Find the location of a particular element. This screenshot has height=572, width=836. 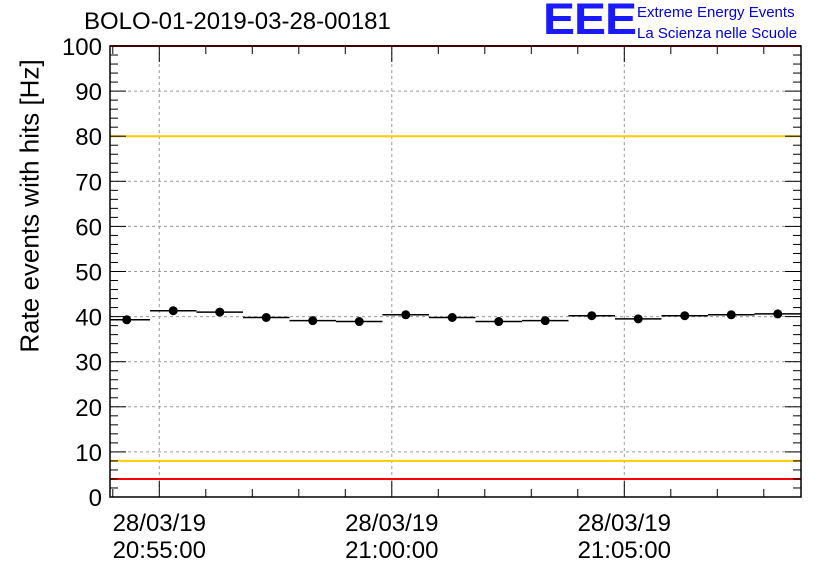

y-tick-label: 100 is located at coordinates (82, 47).